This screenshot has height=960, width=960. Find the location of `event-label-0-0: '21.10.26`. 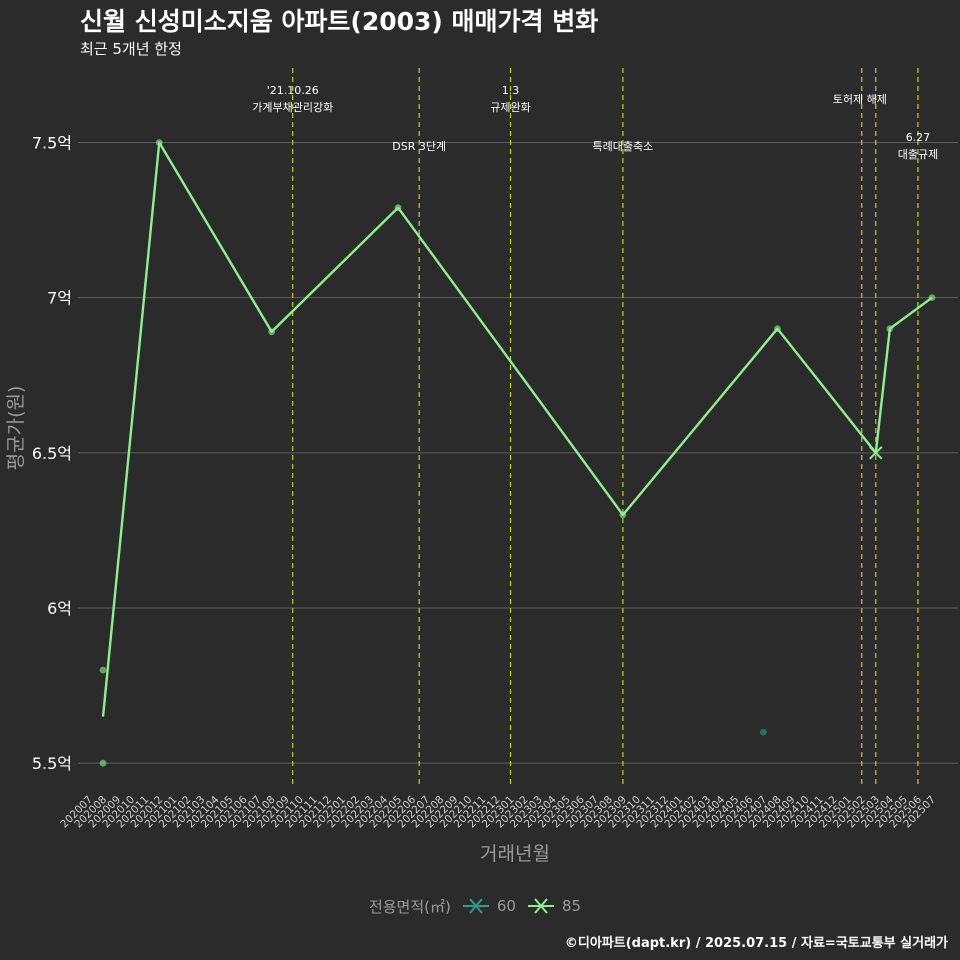

event-label-0-0: '21.10.26 is located at coordinates (293, 90).